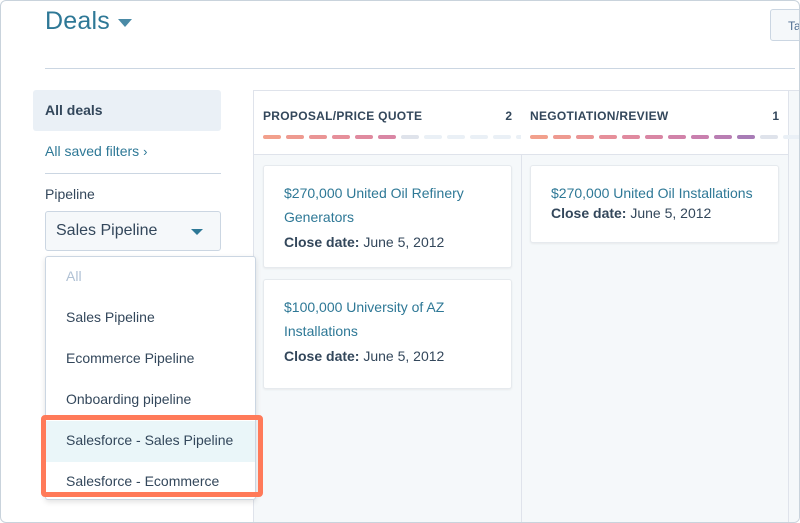 This screenshot has height=523, width=800. I want to click on chevron-right-icon: ›, so click(145, 151).